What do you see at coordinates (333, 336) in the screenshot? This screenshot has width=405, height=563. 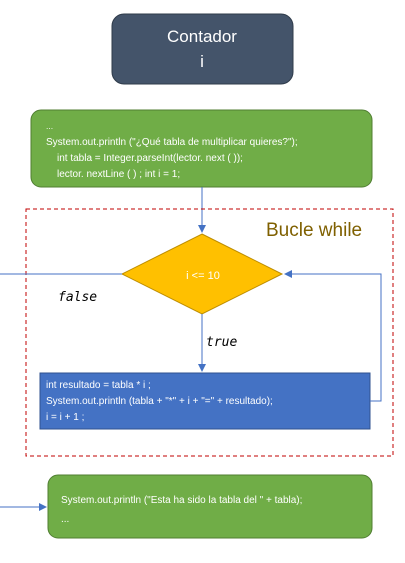 I see `loop-back-arrow` at bounding box center [333, 336].